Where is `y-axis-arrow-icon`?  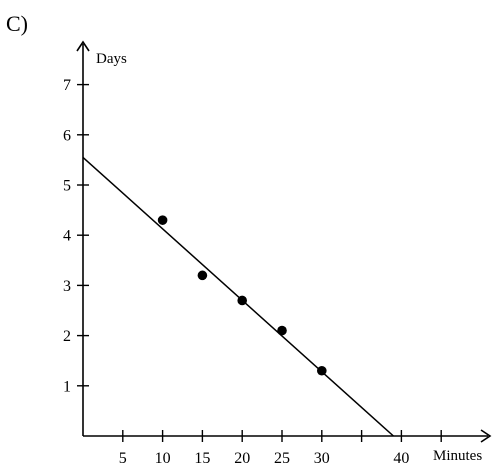
y-axis-arrow-icon is located at coordinates (83, 46).